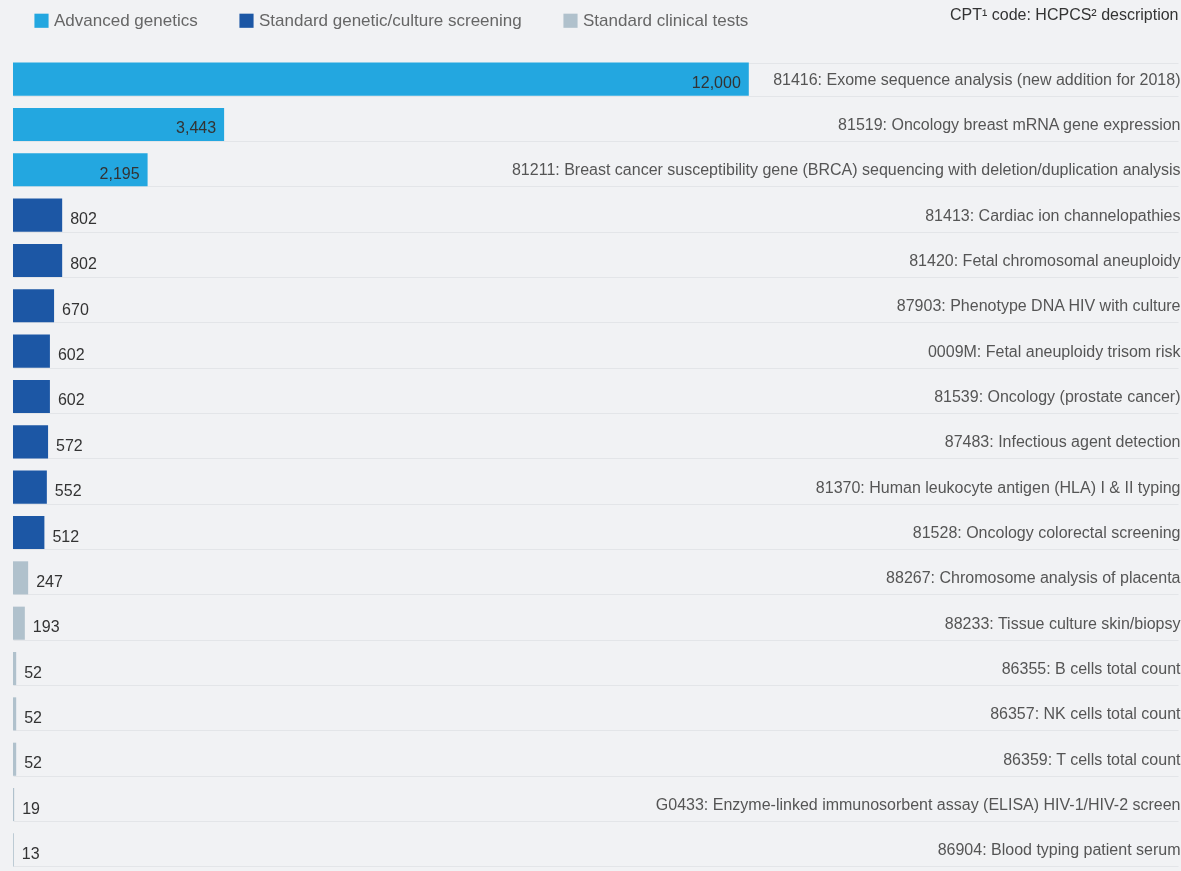 This screenshot has width=1181, height=871. I want to click on data-label: 193, so click(46, 627).